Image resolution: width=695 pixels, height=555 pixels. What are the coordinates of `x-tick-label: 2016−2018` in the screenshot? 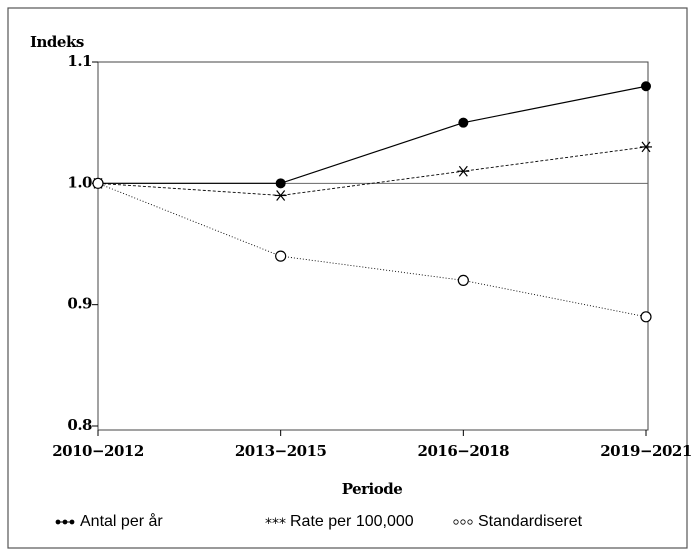 It's located at (464, 451).